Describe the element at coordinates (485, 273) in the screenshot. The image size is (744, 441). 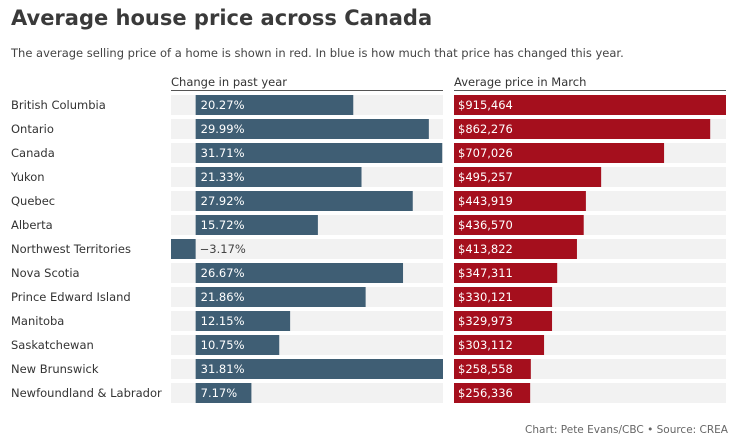
I see `price-value-label: $347,311` at that location.